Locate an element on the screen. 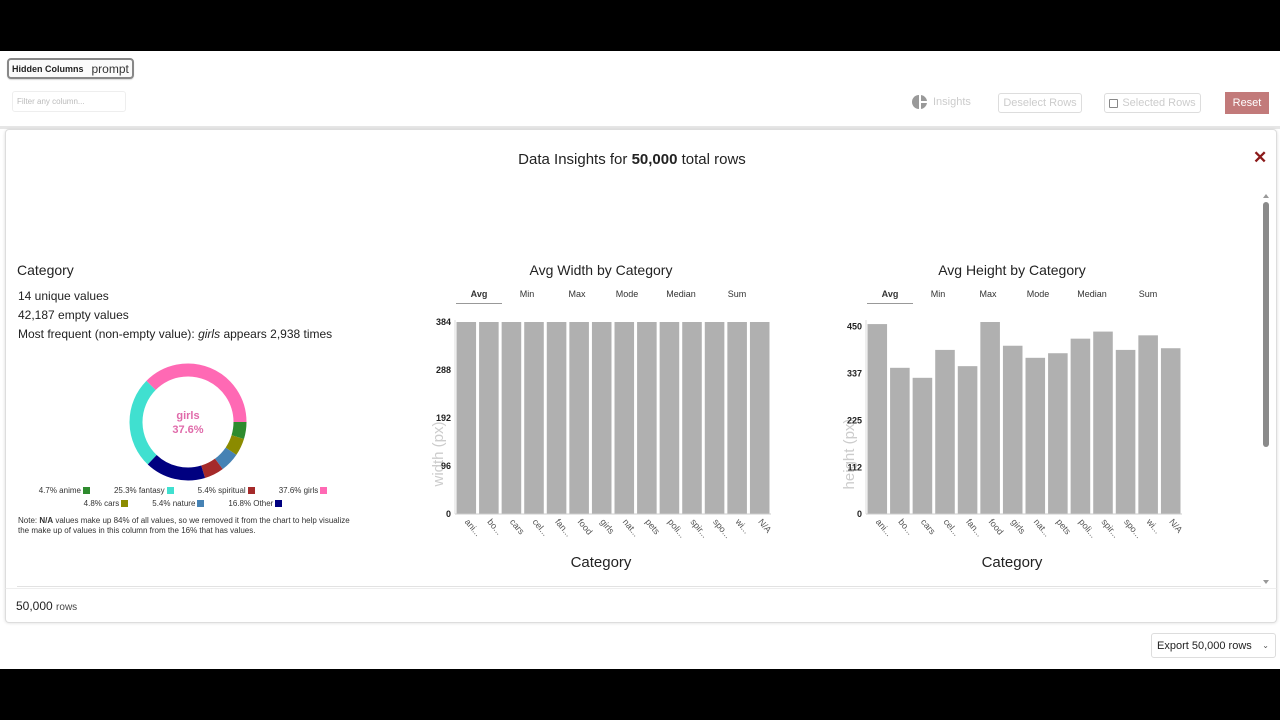 Image resolution: width=1280 pixels, height=720 pixels. width-tab-sum: Sum is located at coordinates (737, 294).